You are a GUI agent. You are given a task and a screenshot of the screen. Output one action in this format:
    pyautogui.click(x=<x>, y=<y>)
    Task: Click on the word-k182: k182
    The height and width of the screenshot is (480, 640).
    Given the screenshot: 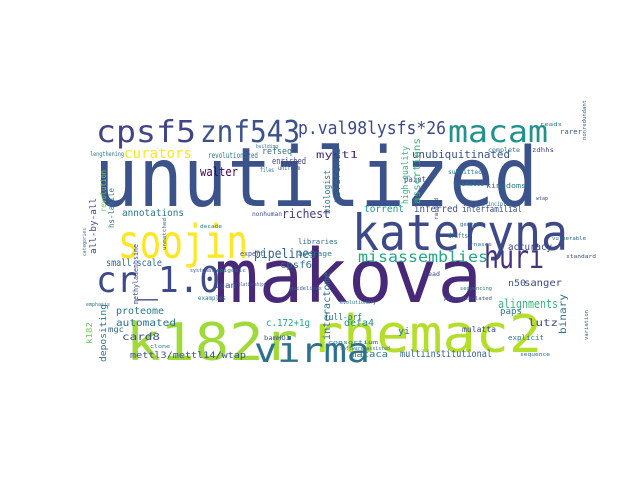 What is the action you would take?
    pyautogui.click(x=89, y=333)
    